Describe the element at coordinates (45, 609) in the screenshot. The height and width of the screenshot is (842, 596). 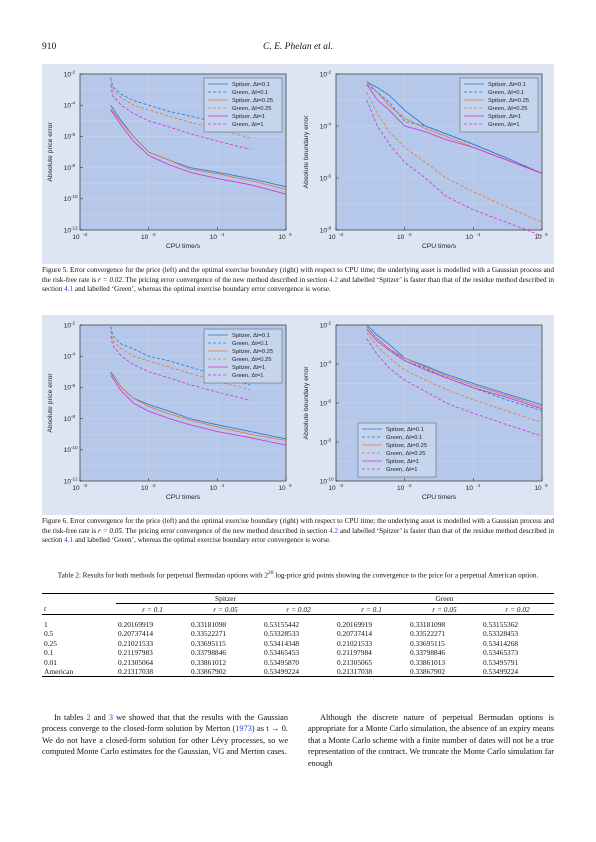
I see `col-t-header: t` at that location.